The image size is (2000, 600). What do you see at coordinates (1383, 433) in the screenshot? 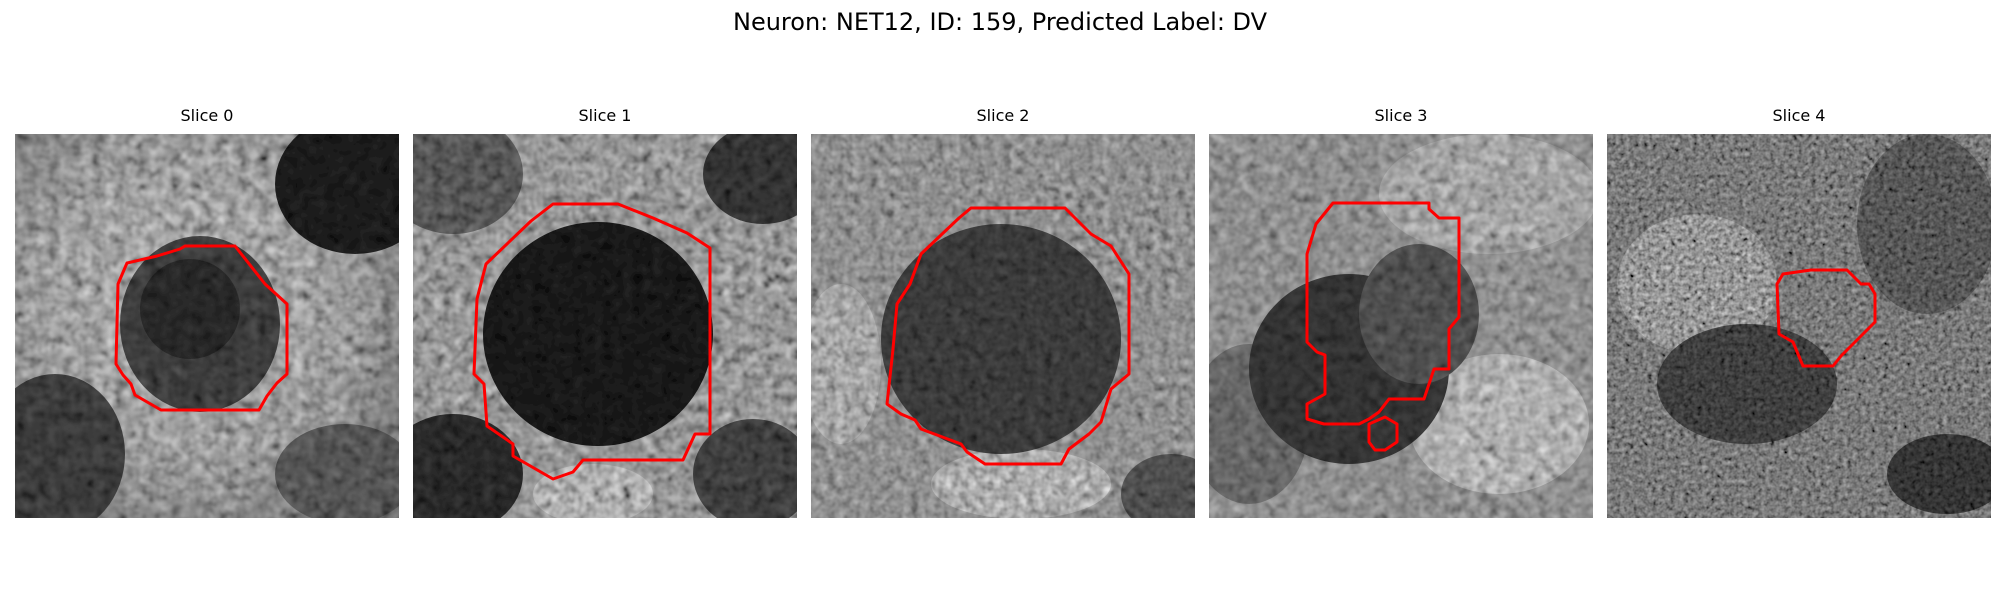
I see `roi-contour-small` at bounding box center [1383, 433].